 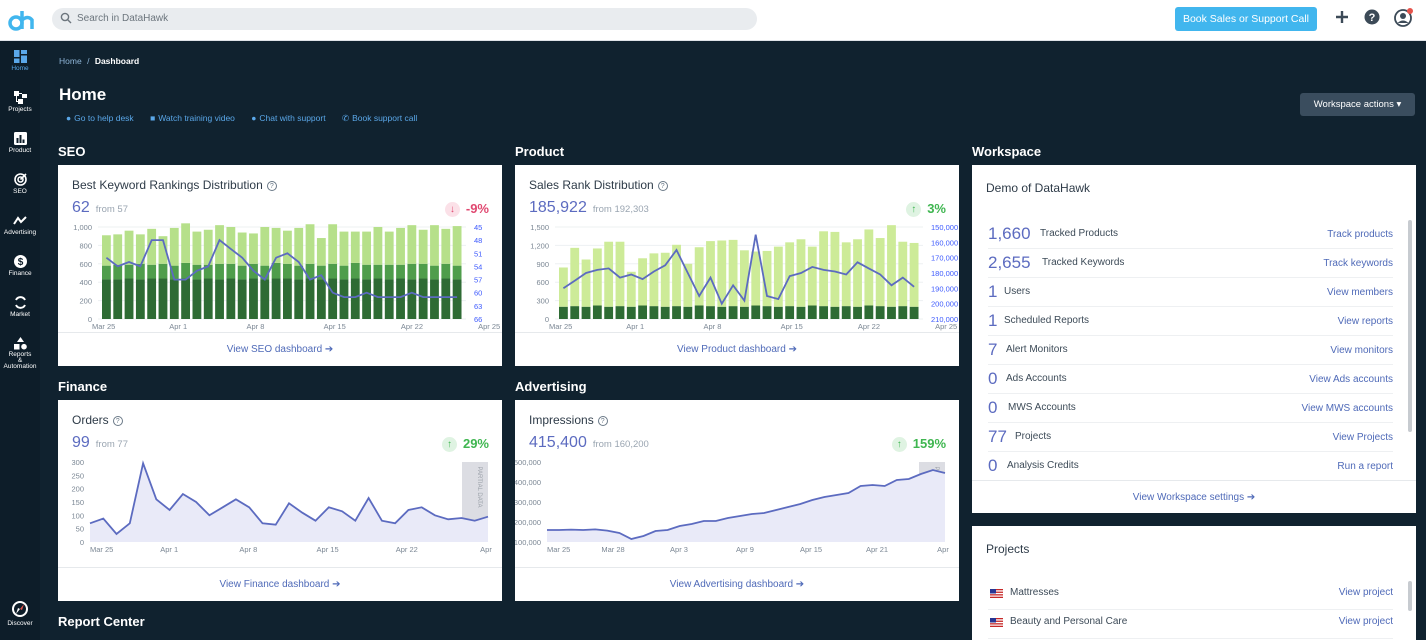 I want to click on y-tick-label: 150, so click(x=77, y=502).